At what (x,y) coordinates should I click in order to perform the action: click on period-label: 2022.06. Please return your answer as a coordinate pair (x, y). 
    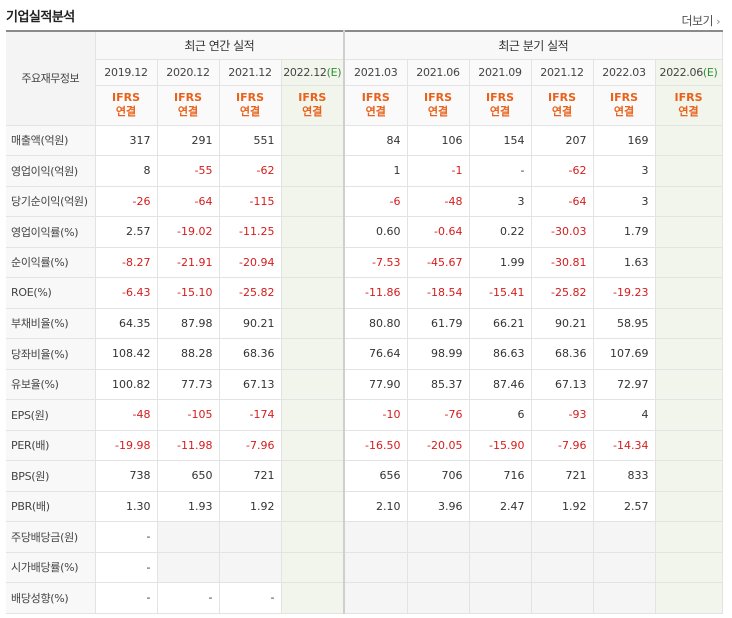
    Looking at the image, I should click on (681, 72).